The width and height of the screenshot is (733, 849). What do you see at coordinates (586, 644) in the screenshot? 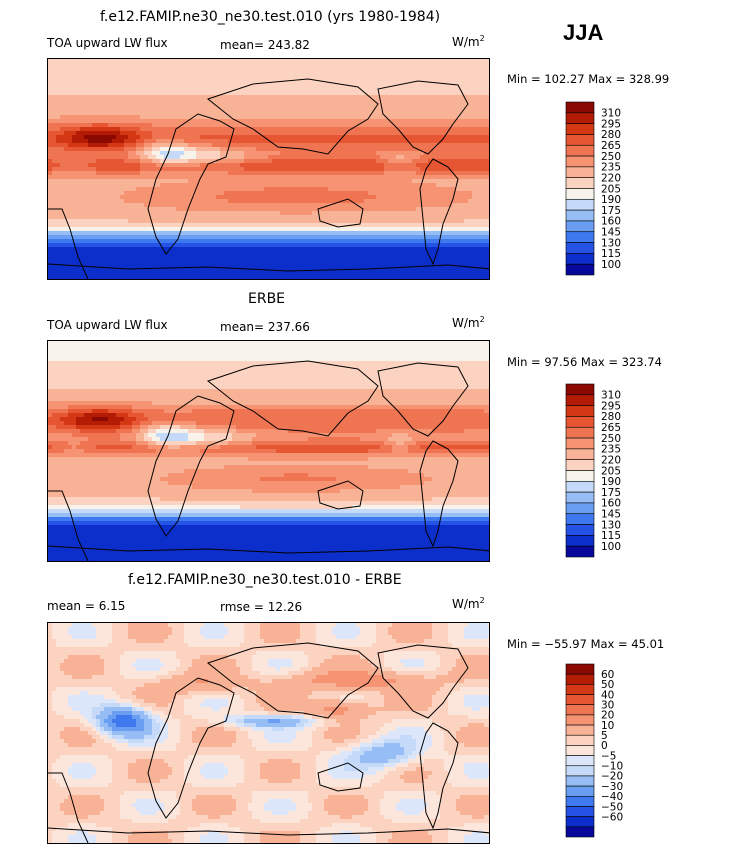
I see `panel3-minmax: Min = −55.97 Max = 45.01` at bounding box center [586, 644].